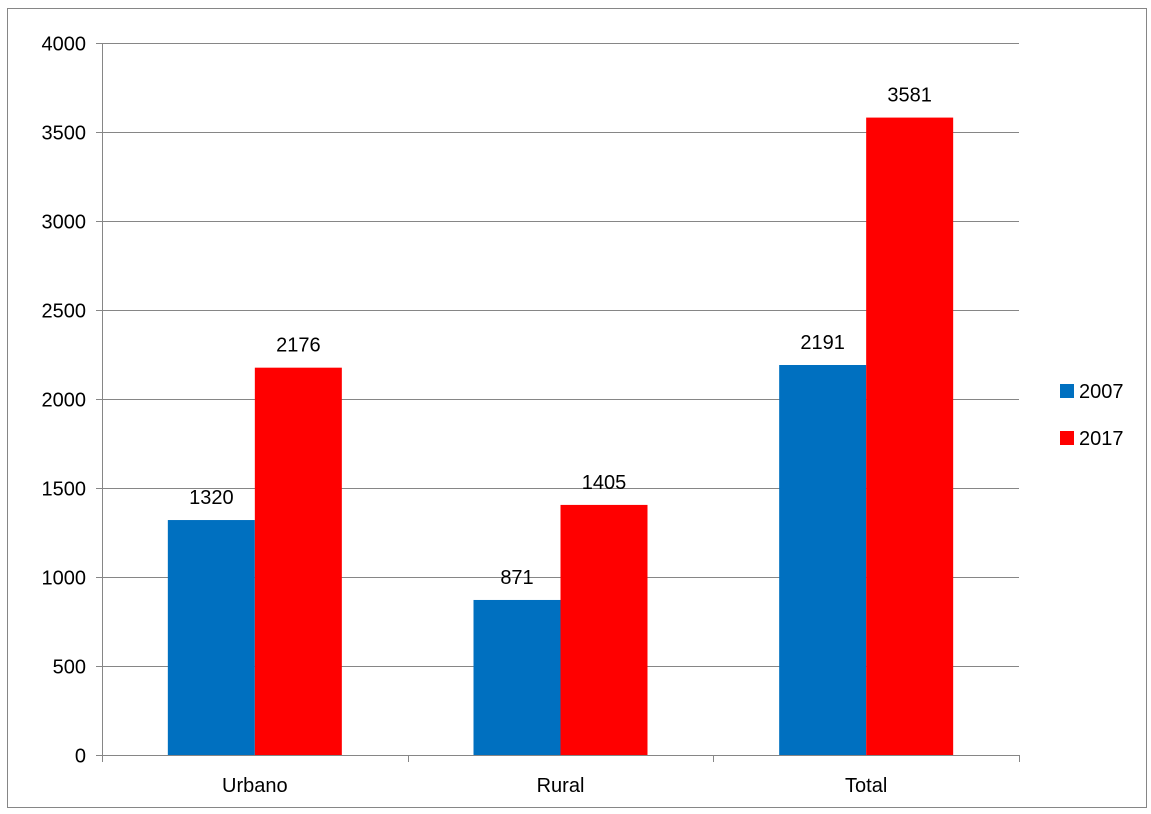 The image size is (1151, 814). What do you see at coordinates (80, 757) in the screenshot?
I see `y-tick-label: 0` at bounding box center [80, 757].